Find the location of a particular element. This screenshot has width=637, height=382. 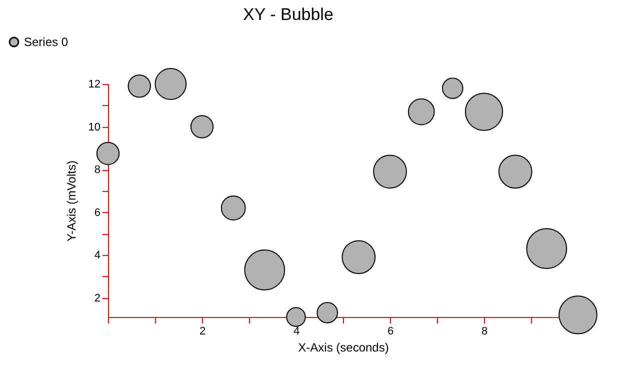

y-tick-label: 10 is located at coordinates (94, 127).